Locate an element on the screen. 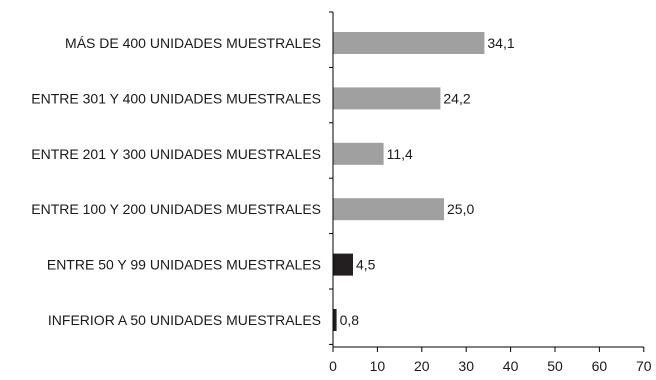  x-tick-label: 40 is located at coordinates (511, 366).